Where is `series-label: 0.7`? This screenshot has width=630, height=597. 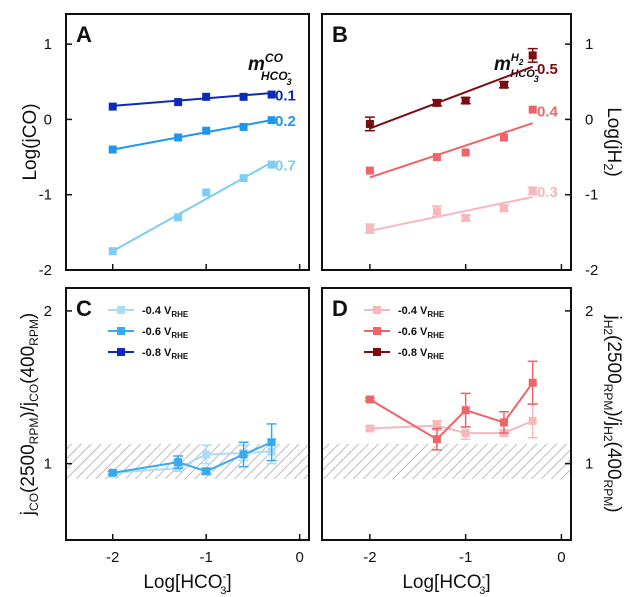 series-label: 0.7 is located at coordinates (285, 166).